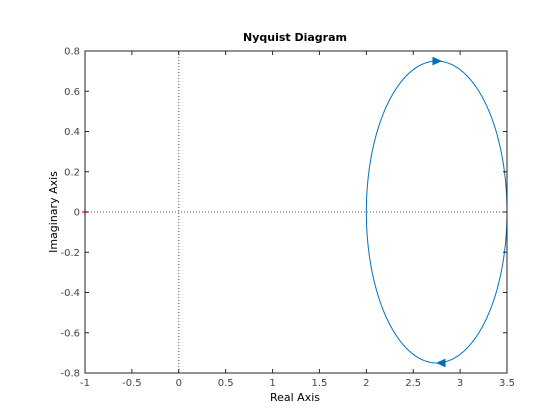 This screenshot has width=560, height=420. I want to click on x-tick-label: -0.5, so click(132, 383).